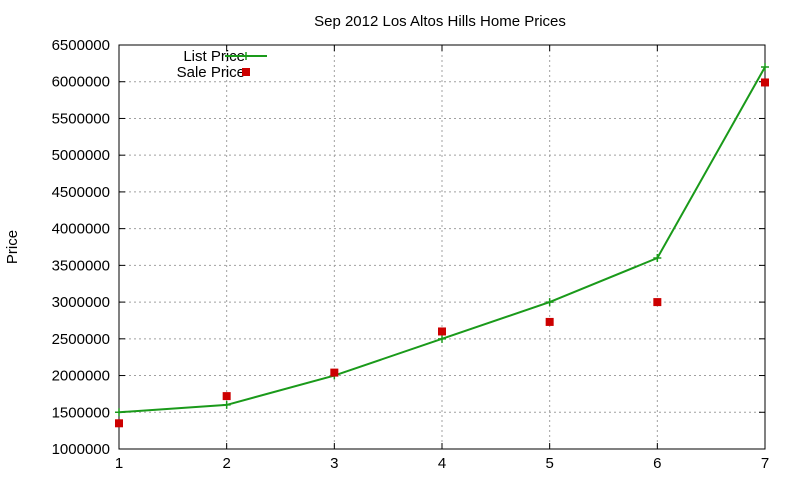 The width and height of the screenshot is (800, 480). I want to click on y-tick-label: 5000000, so click(81, 155).